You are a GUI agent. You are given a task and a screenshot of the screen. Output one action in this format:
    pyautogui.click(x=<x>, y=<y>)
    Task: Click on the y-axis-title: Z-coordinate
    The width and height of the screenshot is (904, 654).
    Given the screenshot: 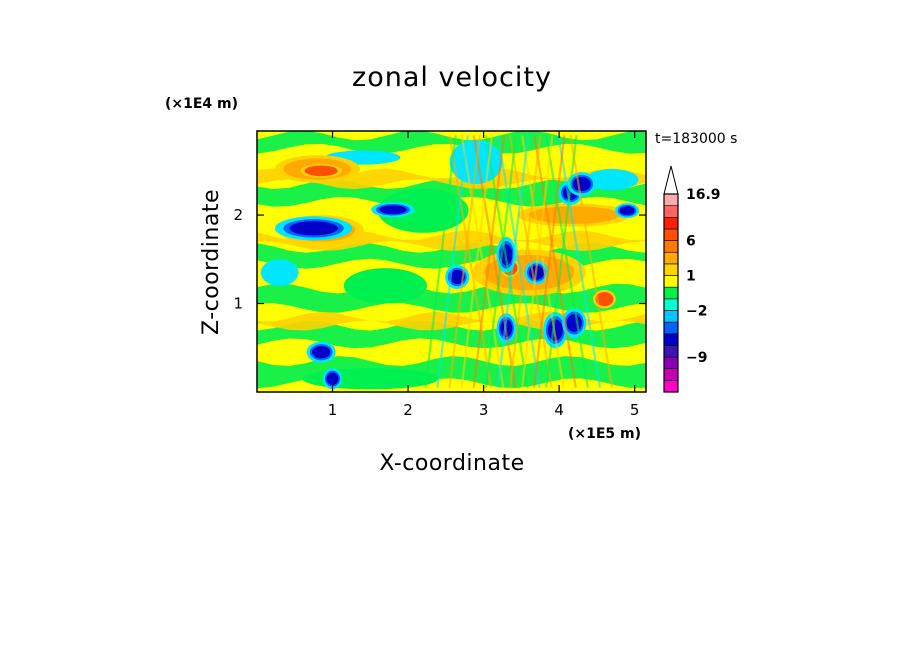 What is the action you would take?
    pyautogui.click(x=211, y=262)
    